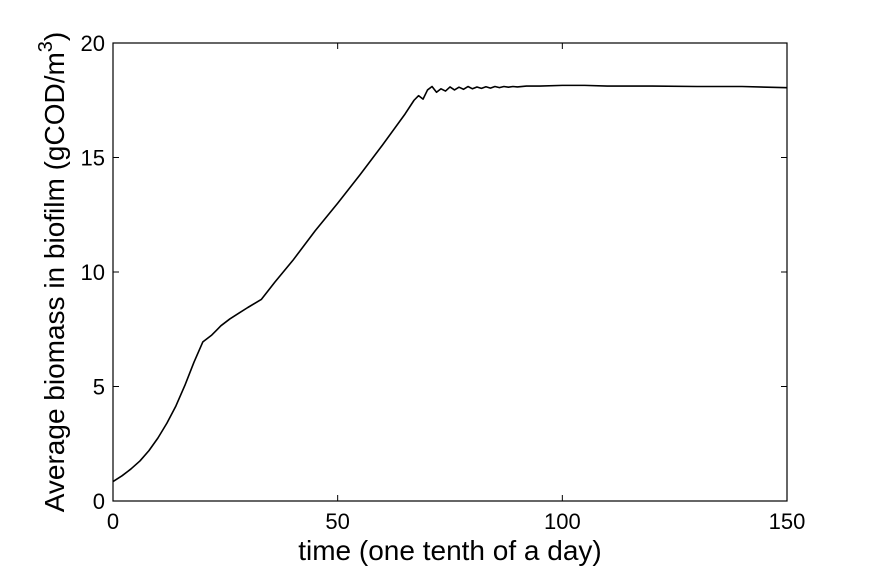 The width and height of the screenshot is (870, 571). Describe the element at coordinates (99, 387) in the screenshot. I see `y-tick-label: 5` at that location.